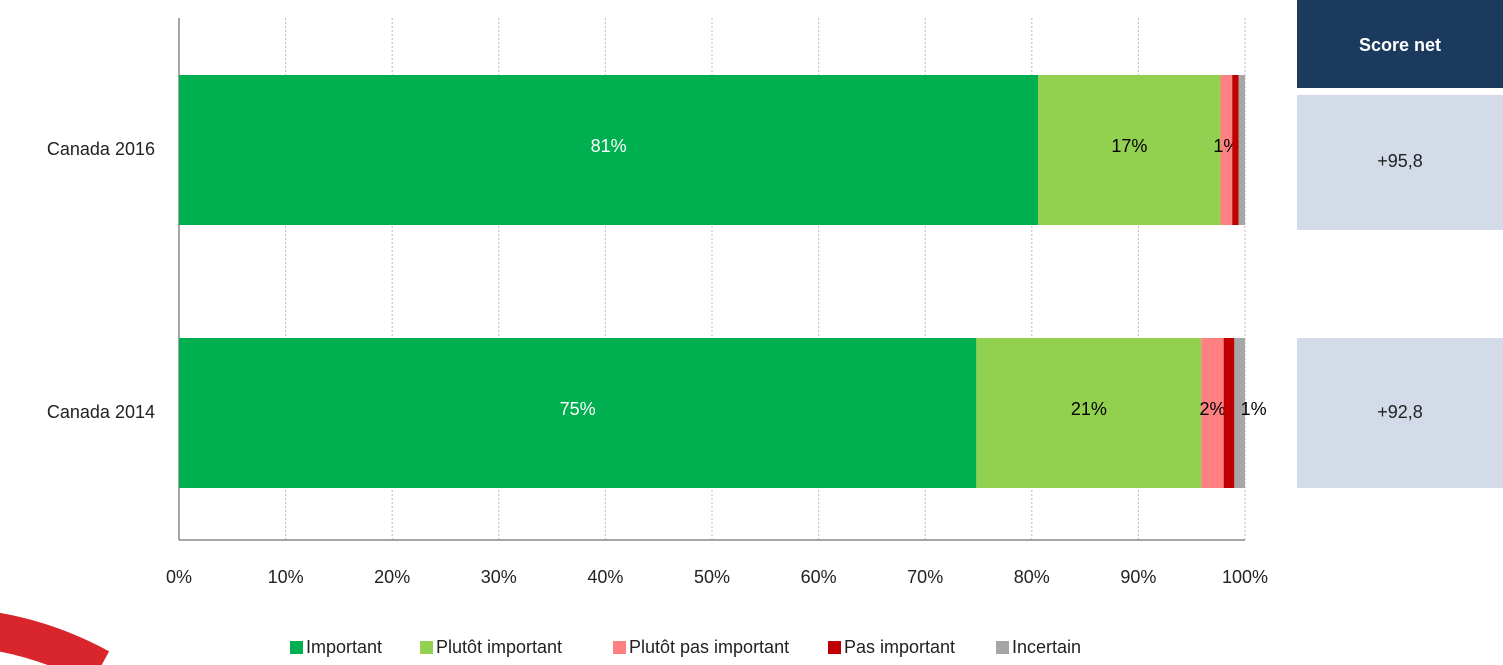 The width and height of the screenshot is (1503, 665). I want to click on score-value: +95,8, so click(1400, 161).